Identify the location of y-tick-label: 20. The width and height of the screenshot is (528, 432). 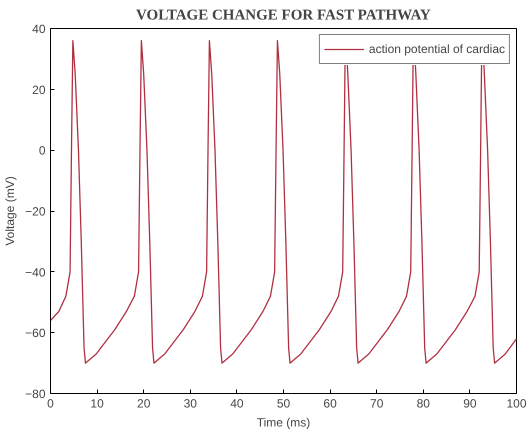
(39, 89).